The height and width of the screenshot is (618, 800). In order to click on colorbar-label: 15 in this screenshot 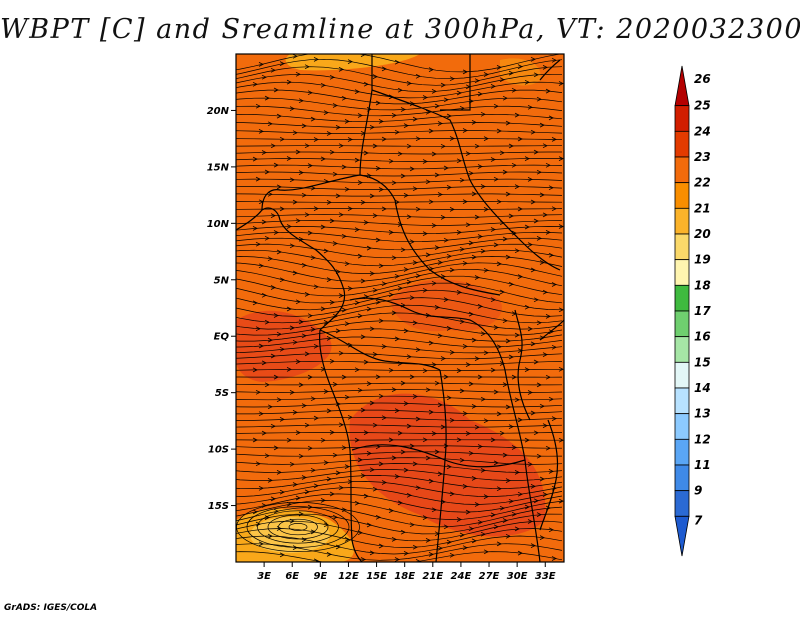, I will do `click(702, 362)`.